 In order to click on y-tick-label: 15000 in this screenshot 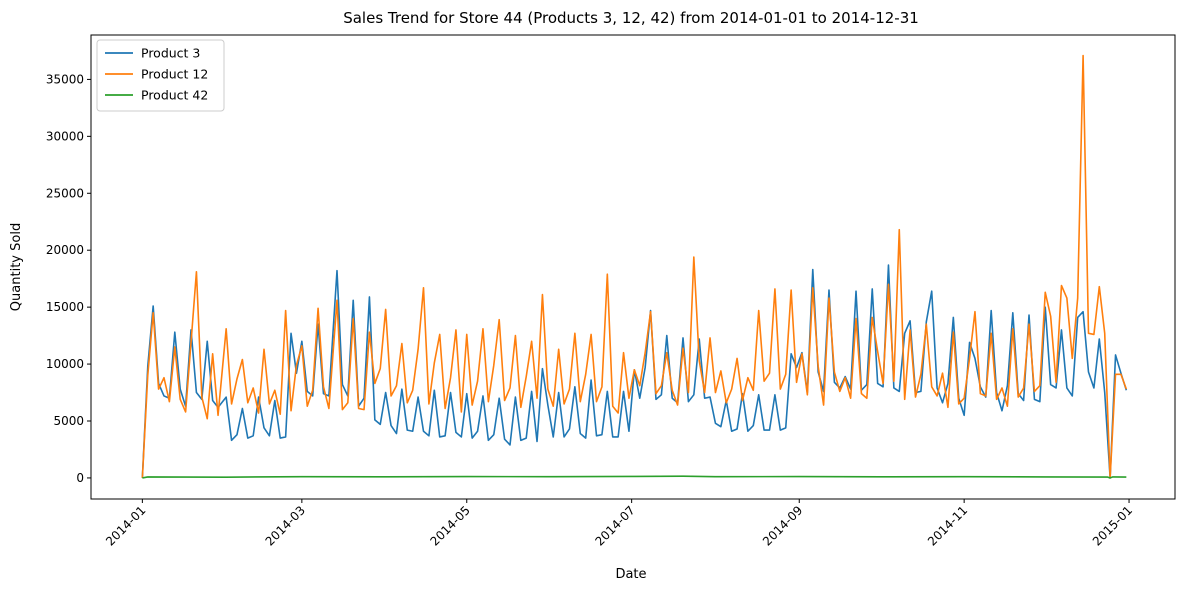, I will do `click(65, 307)`.